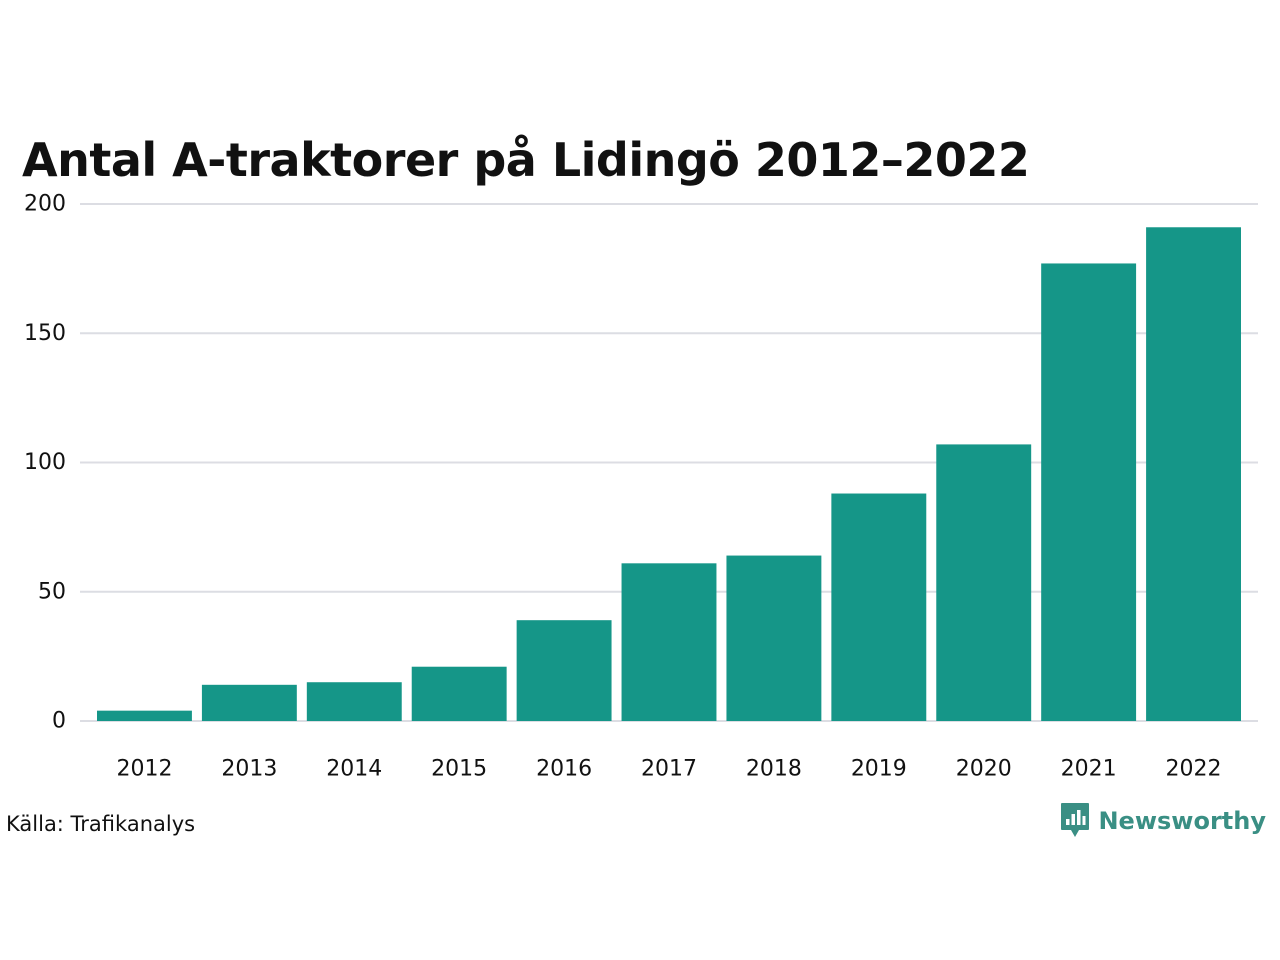 The width and height of the screenshot is (1280, 960). I want to click on x-tick-label: 2012, so click(144, 769).